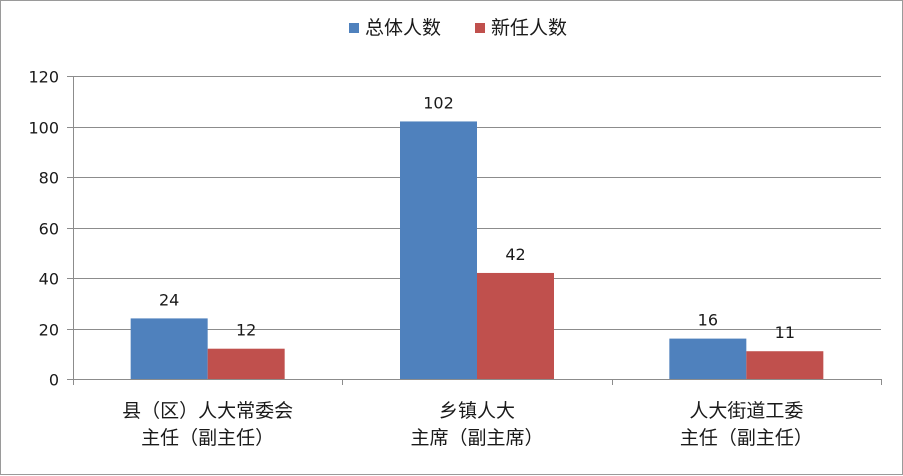 The image size is (903, 476). I want to click on legend-label: 新任人数, so click(529, 28).